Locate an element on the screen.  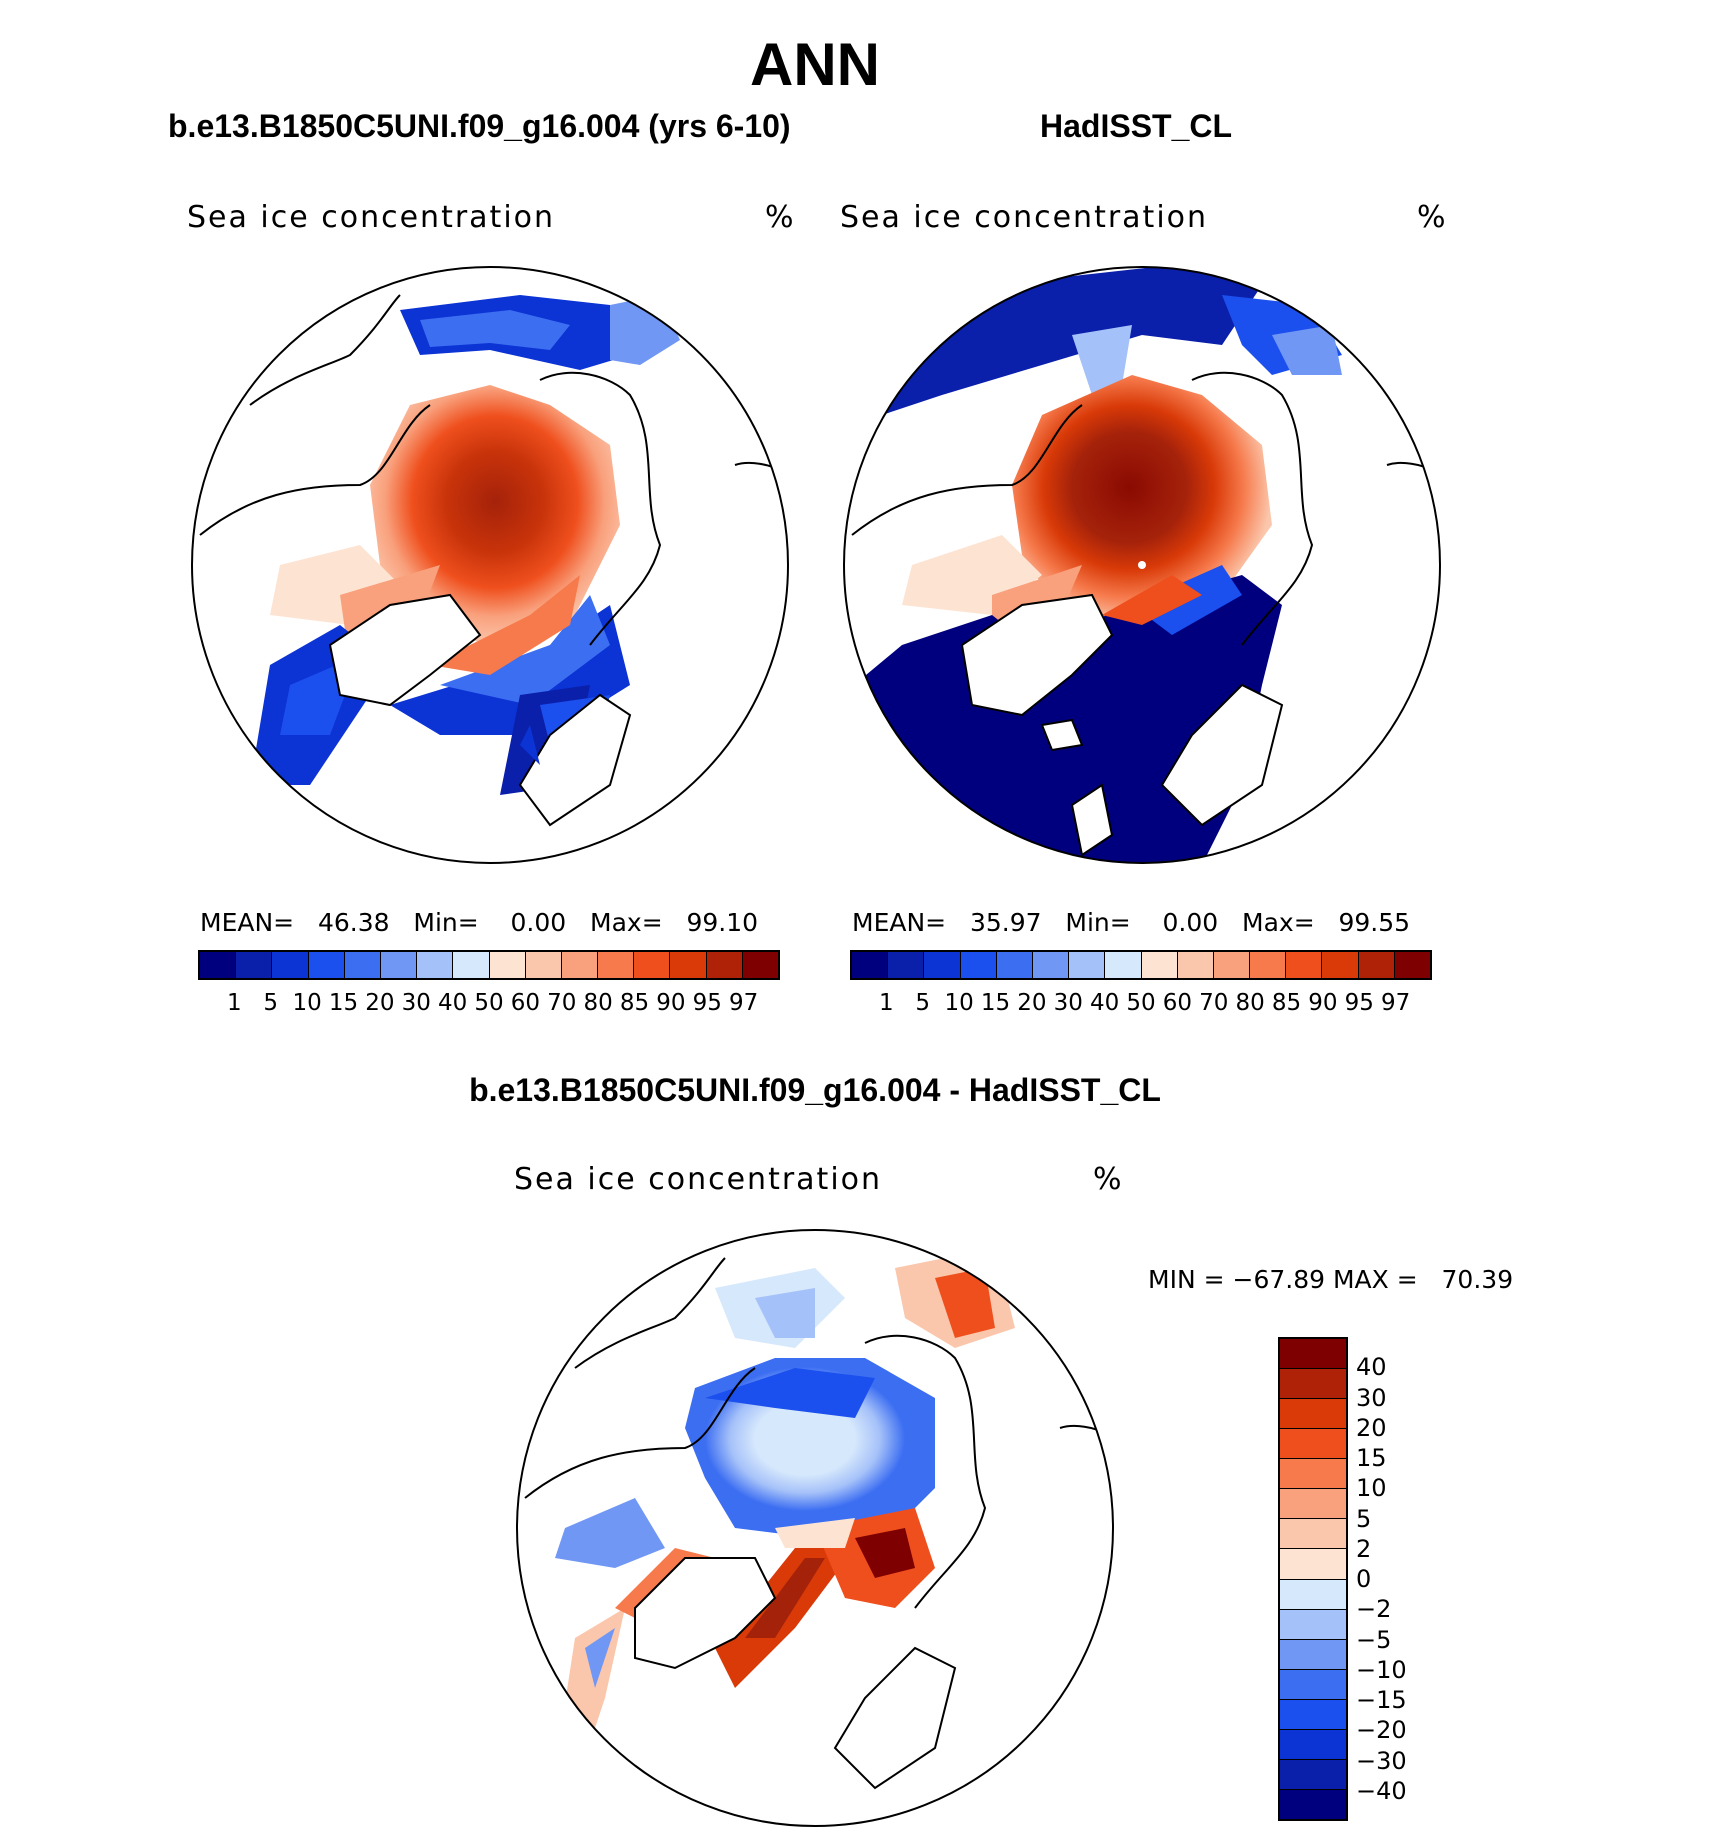
colorbar-tick-label: 80 is located at coordinates (1250, 1003).